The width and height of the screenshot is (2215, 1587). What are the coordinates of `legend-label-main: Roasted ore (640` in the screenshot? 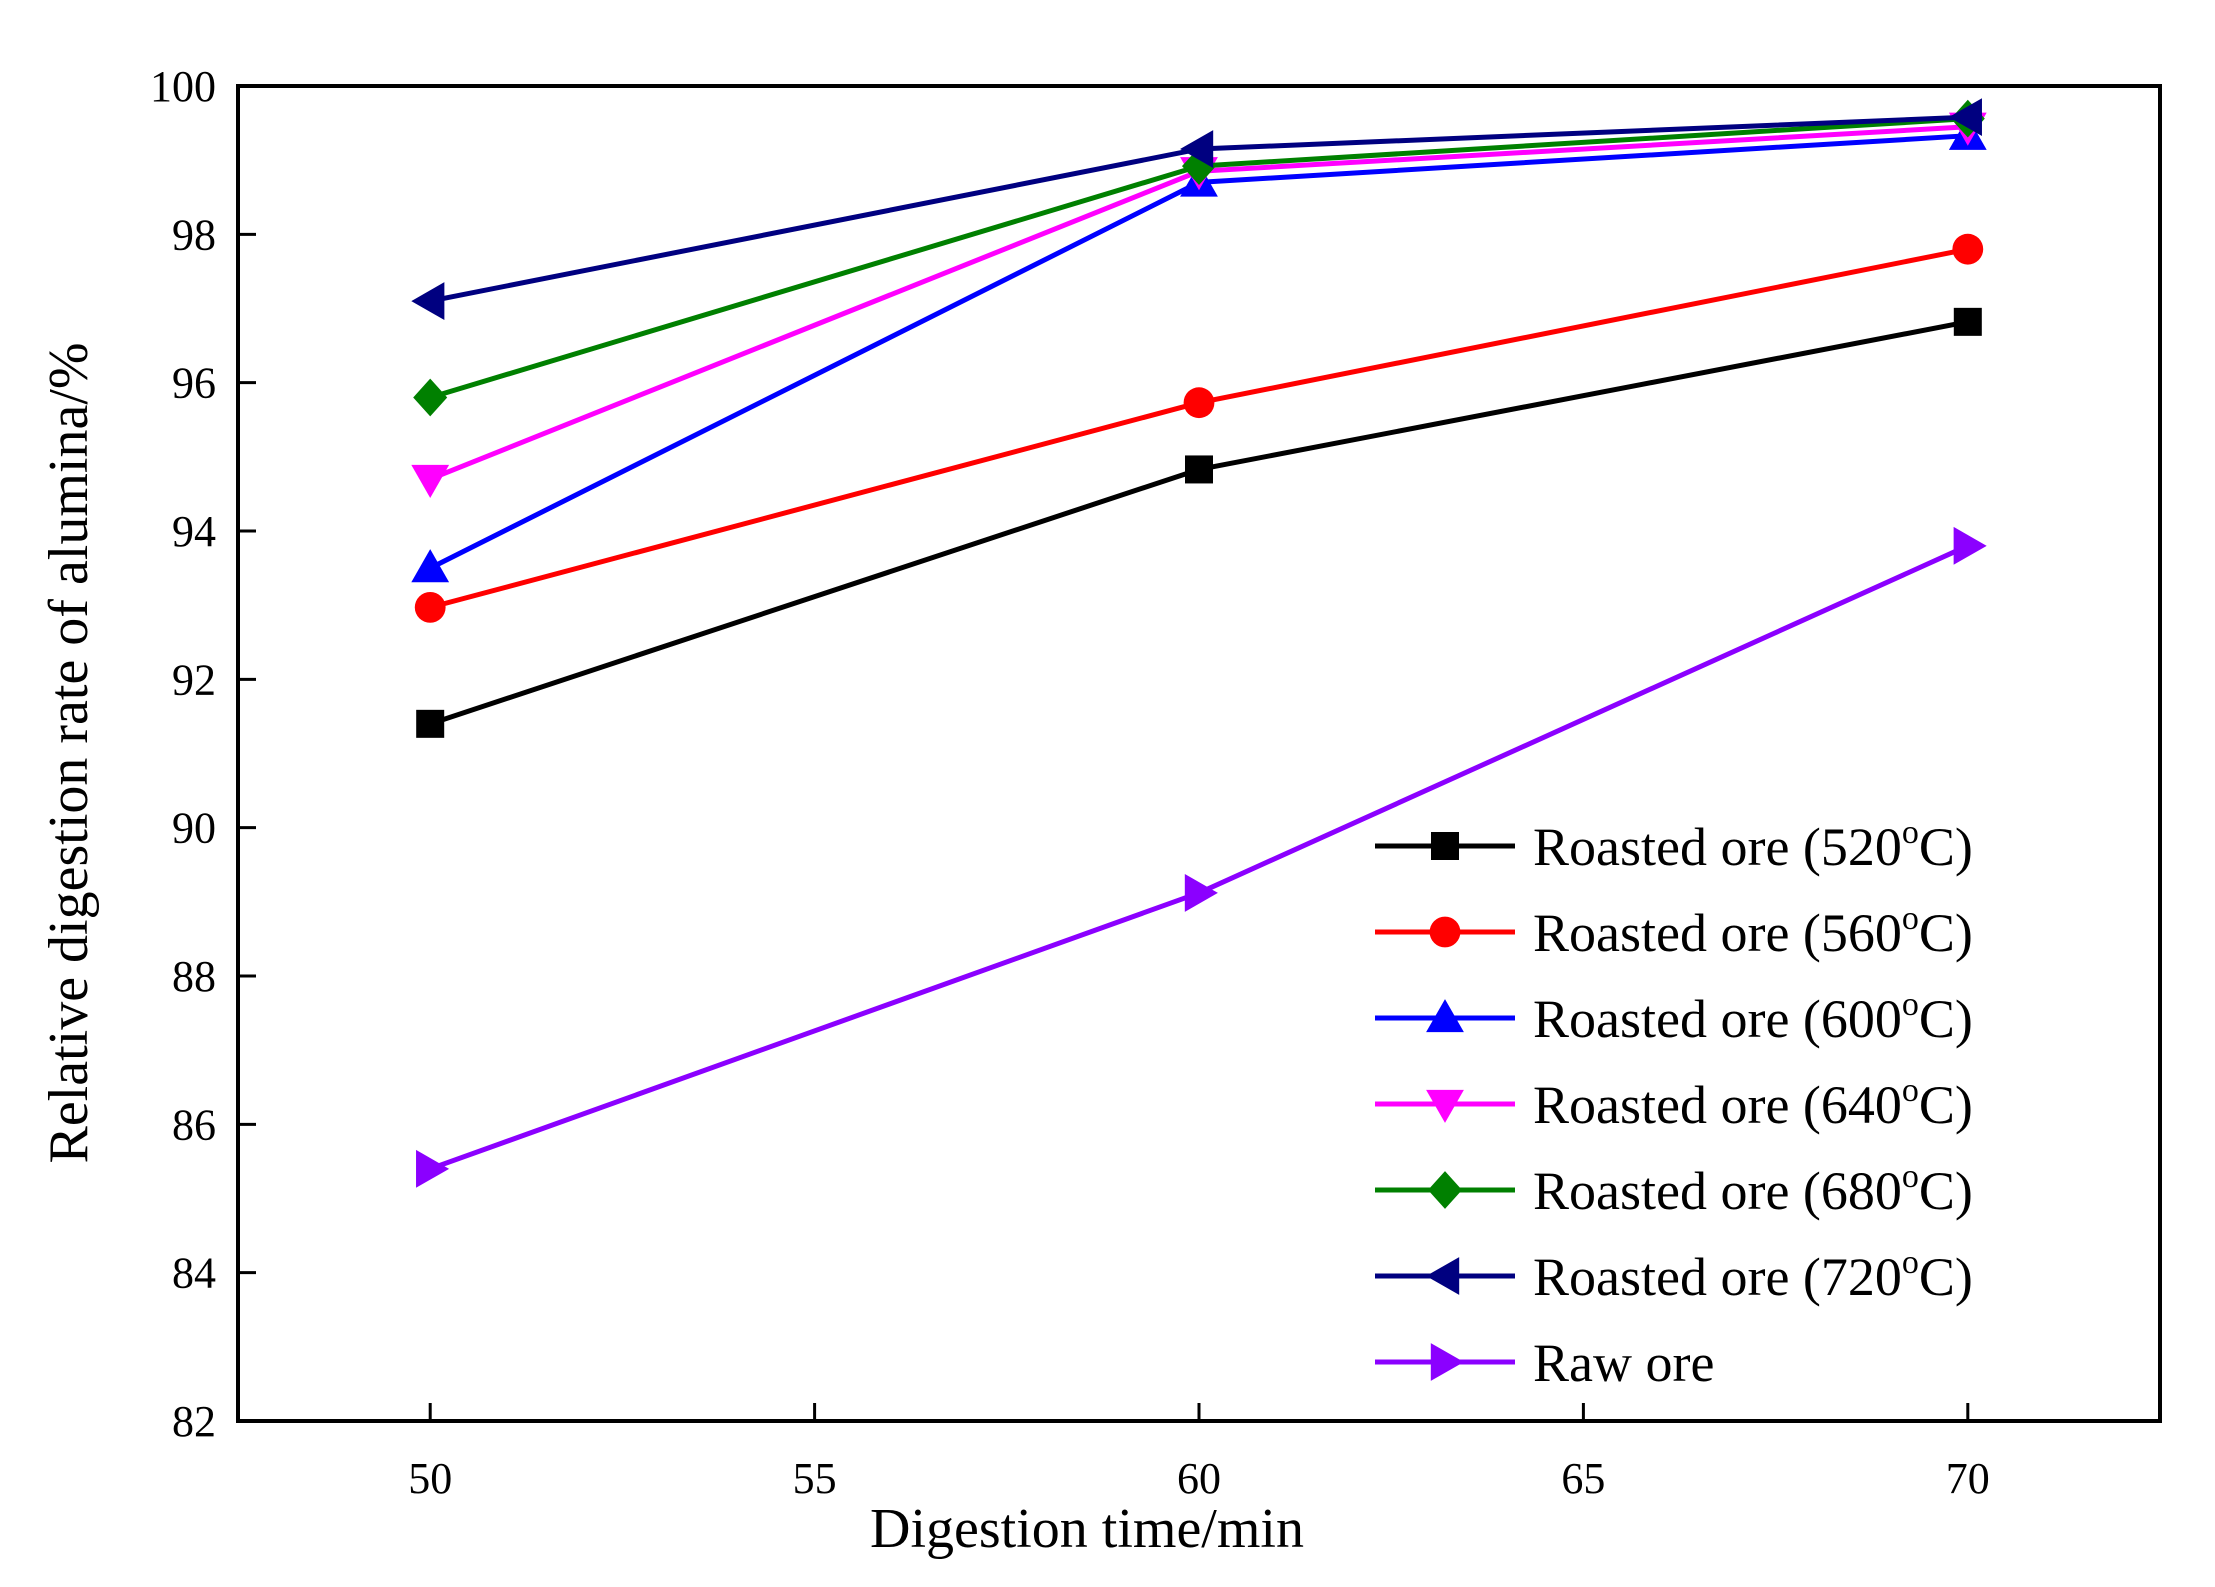 It's located at (1717, 1105).